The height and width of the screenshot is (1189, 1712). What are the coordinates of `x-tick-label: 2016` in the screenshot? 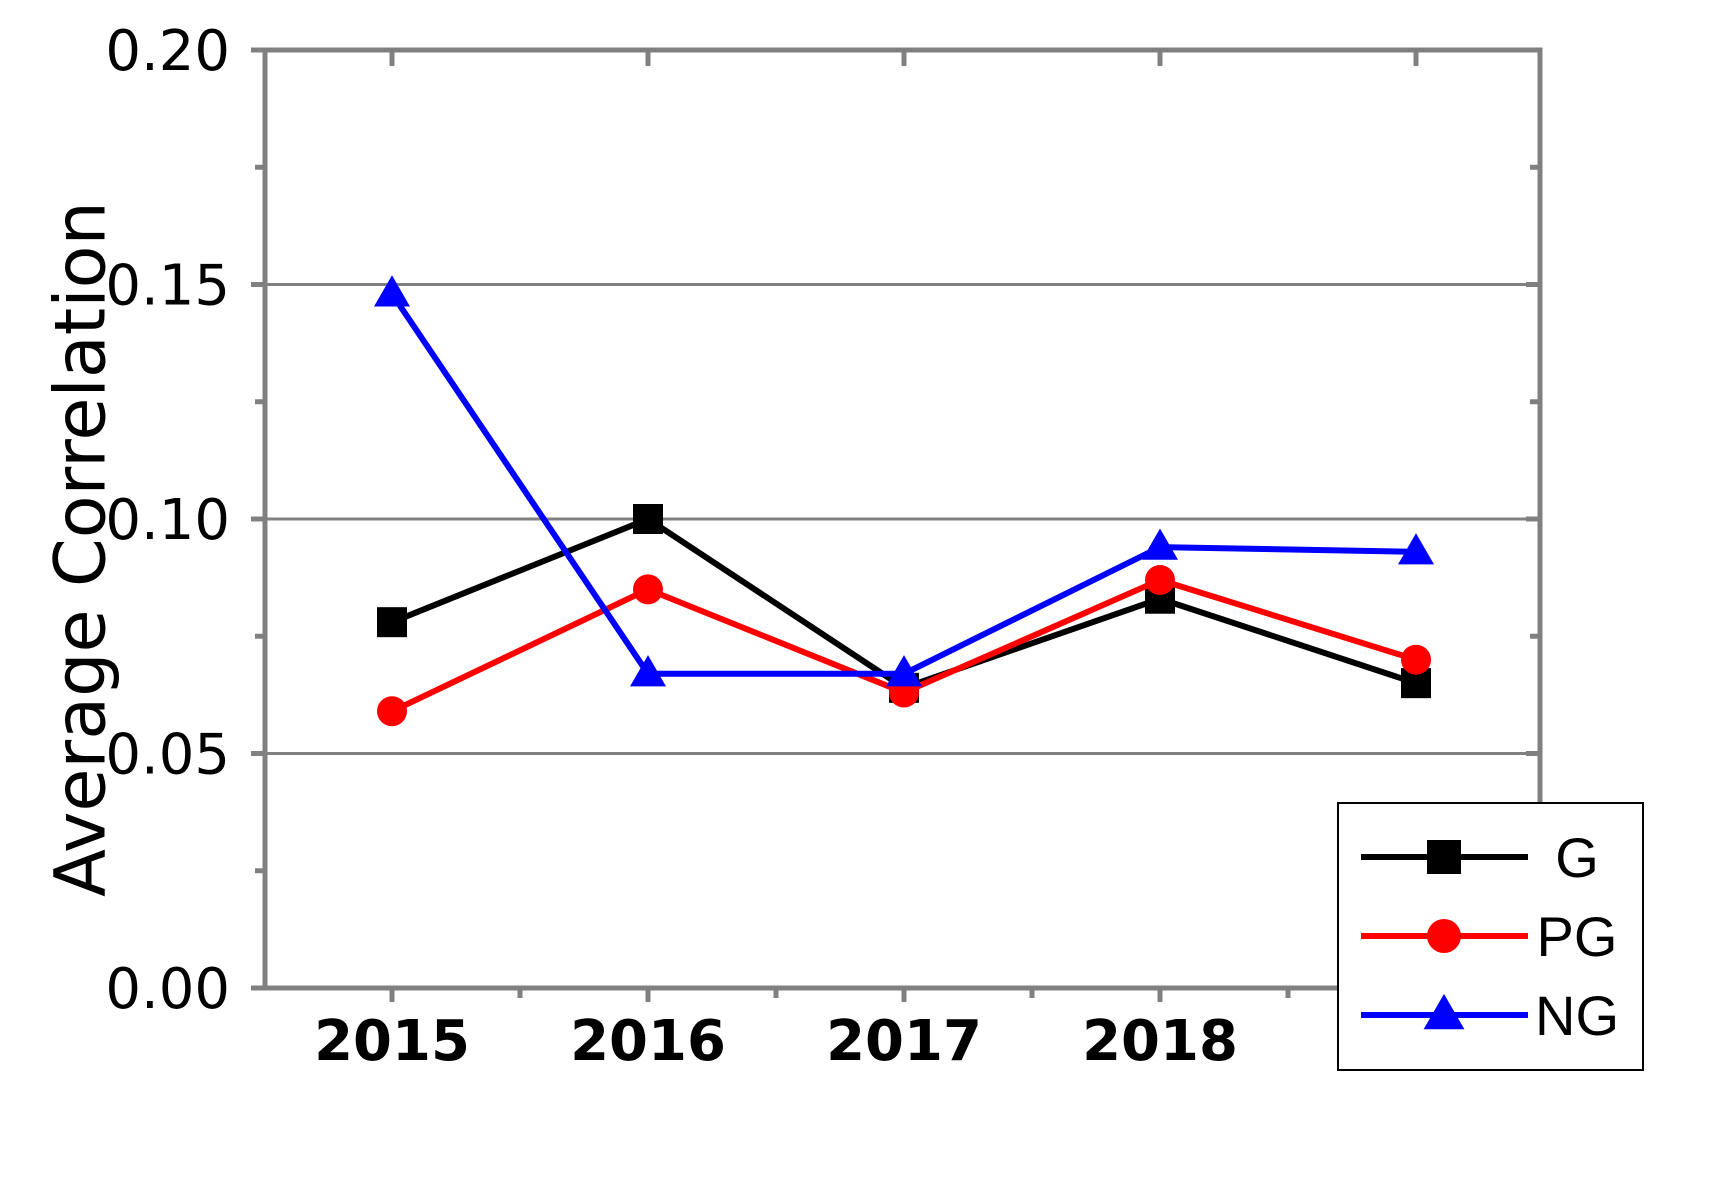 It's located at (648, 1041).